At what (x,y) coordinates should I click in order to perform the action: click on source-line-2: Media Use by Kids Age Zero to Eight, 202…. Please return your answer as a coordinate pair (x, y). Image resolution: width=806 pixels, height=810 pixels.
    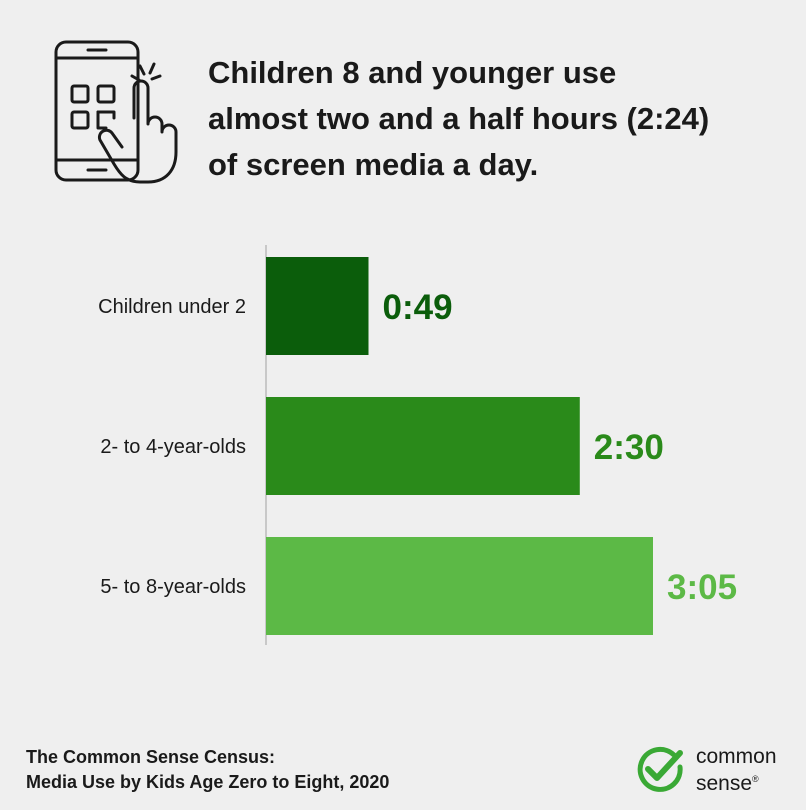
    Looking at the image, I should click on (208, 782).